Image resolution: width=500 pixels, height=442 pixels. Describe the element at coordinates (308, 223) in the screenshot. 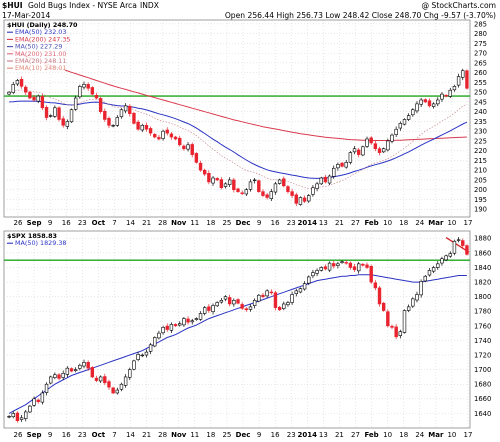

I see `x-tick-label: 2014` at that location.